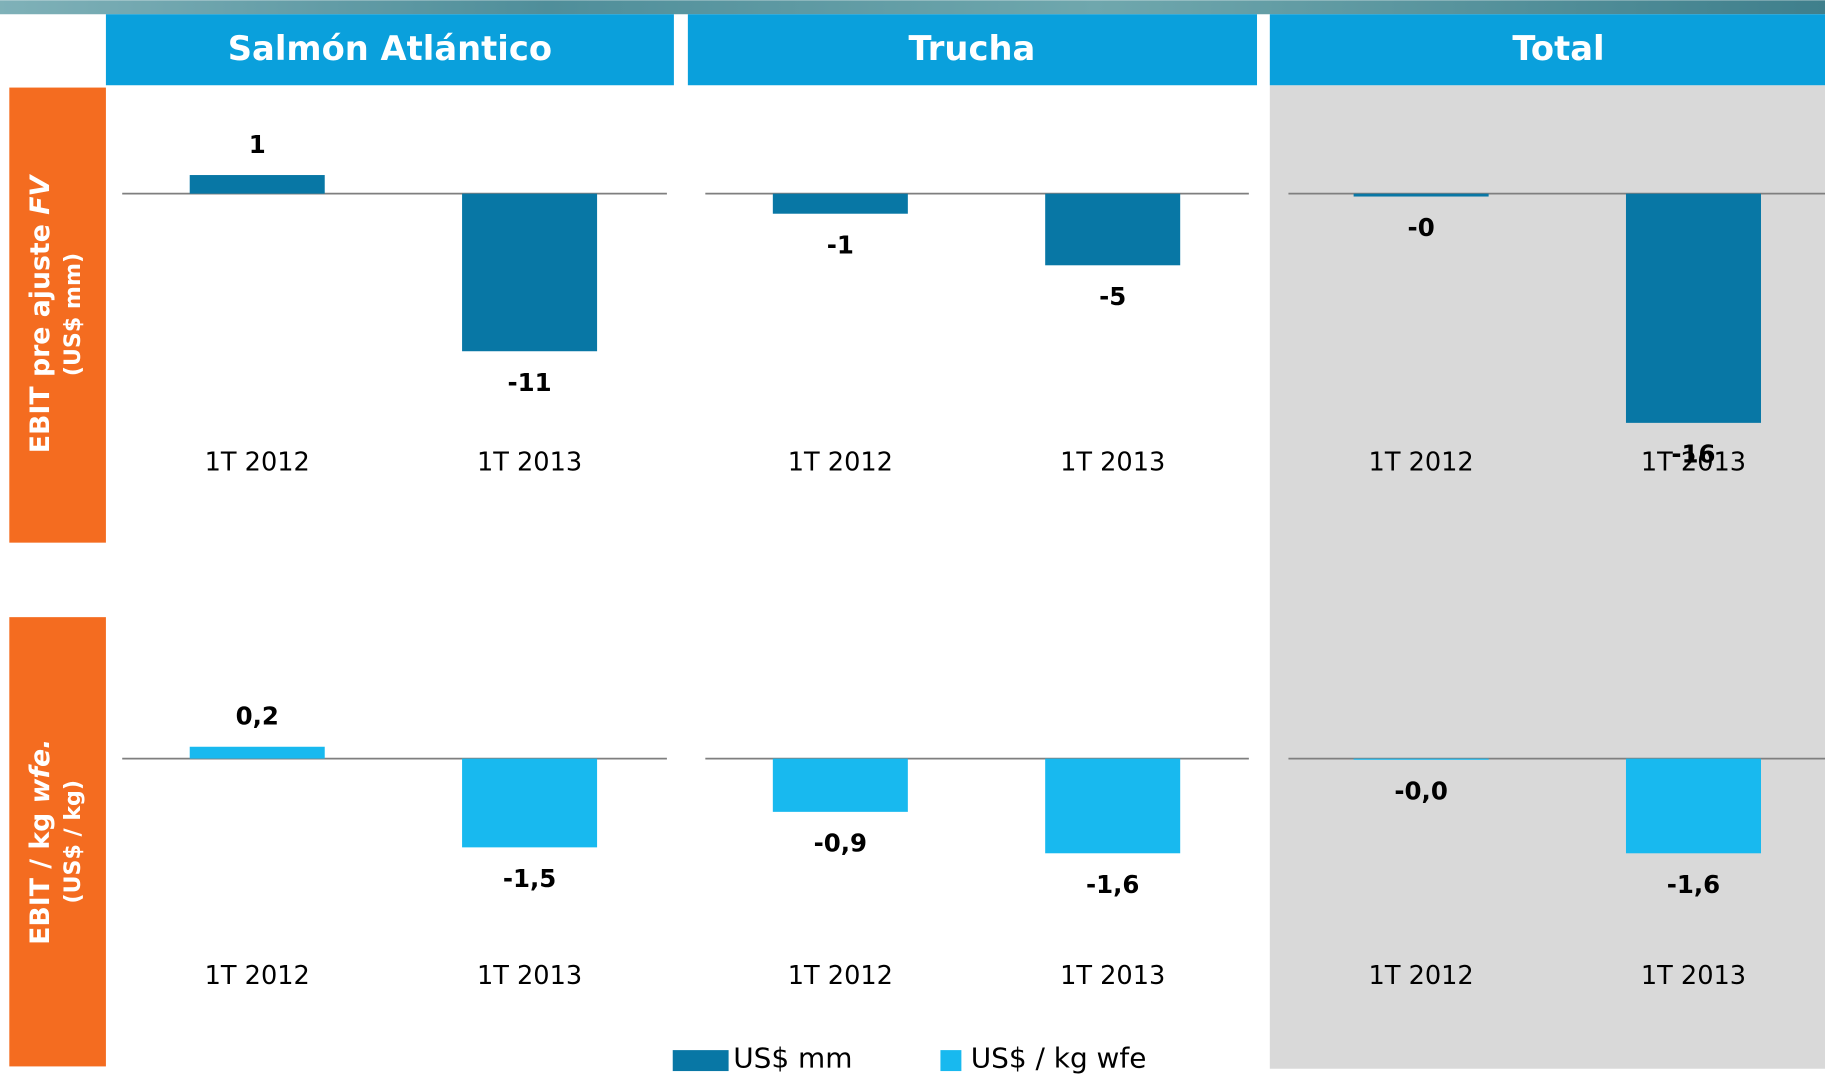 Image resolution: width=1825 pixels, height=1076 pixels. I want to click on row-unit: (US$ / kg), so click(73, 841).